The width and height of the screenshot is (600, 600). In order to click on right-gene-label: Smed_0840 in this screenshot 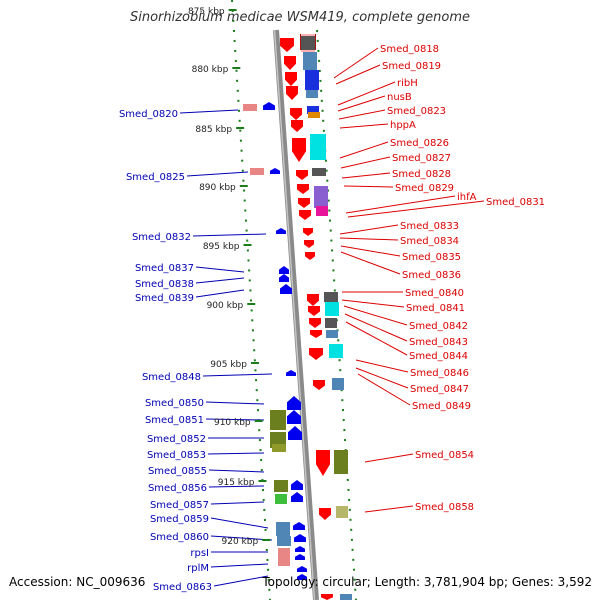, I will do `click(434, 293)`.